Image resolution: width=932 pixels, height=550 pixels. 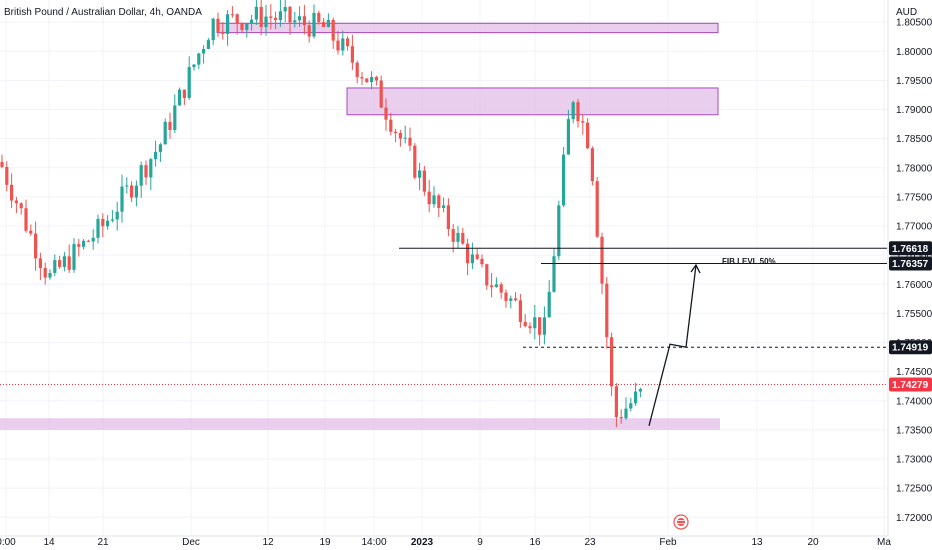 I want to click on price-tag-label: 1.76357, so click(x=910, y=264).